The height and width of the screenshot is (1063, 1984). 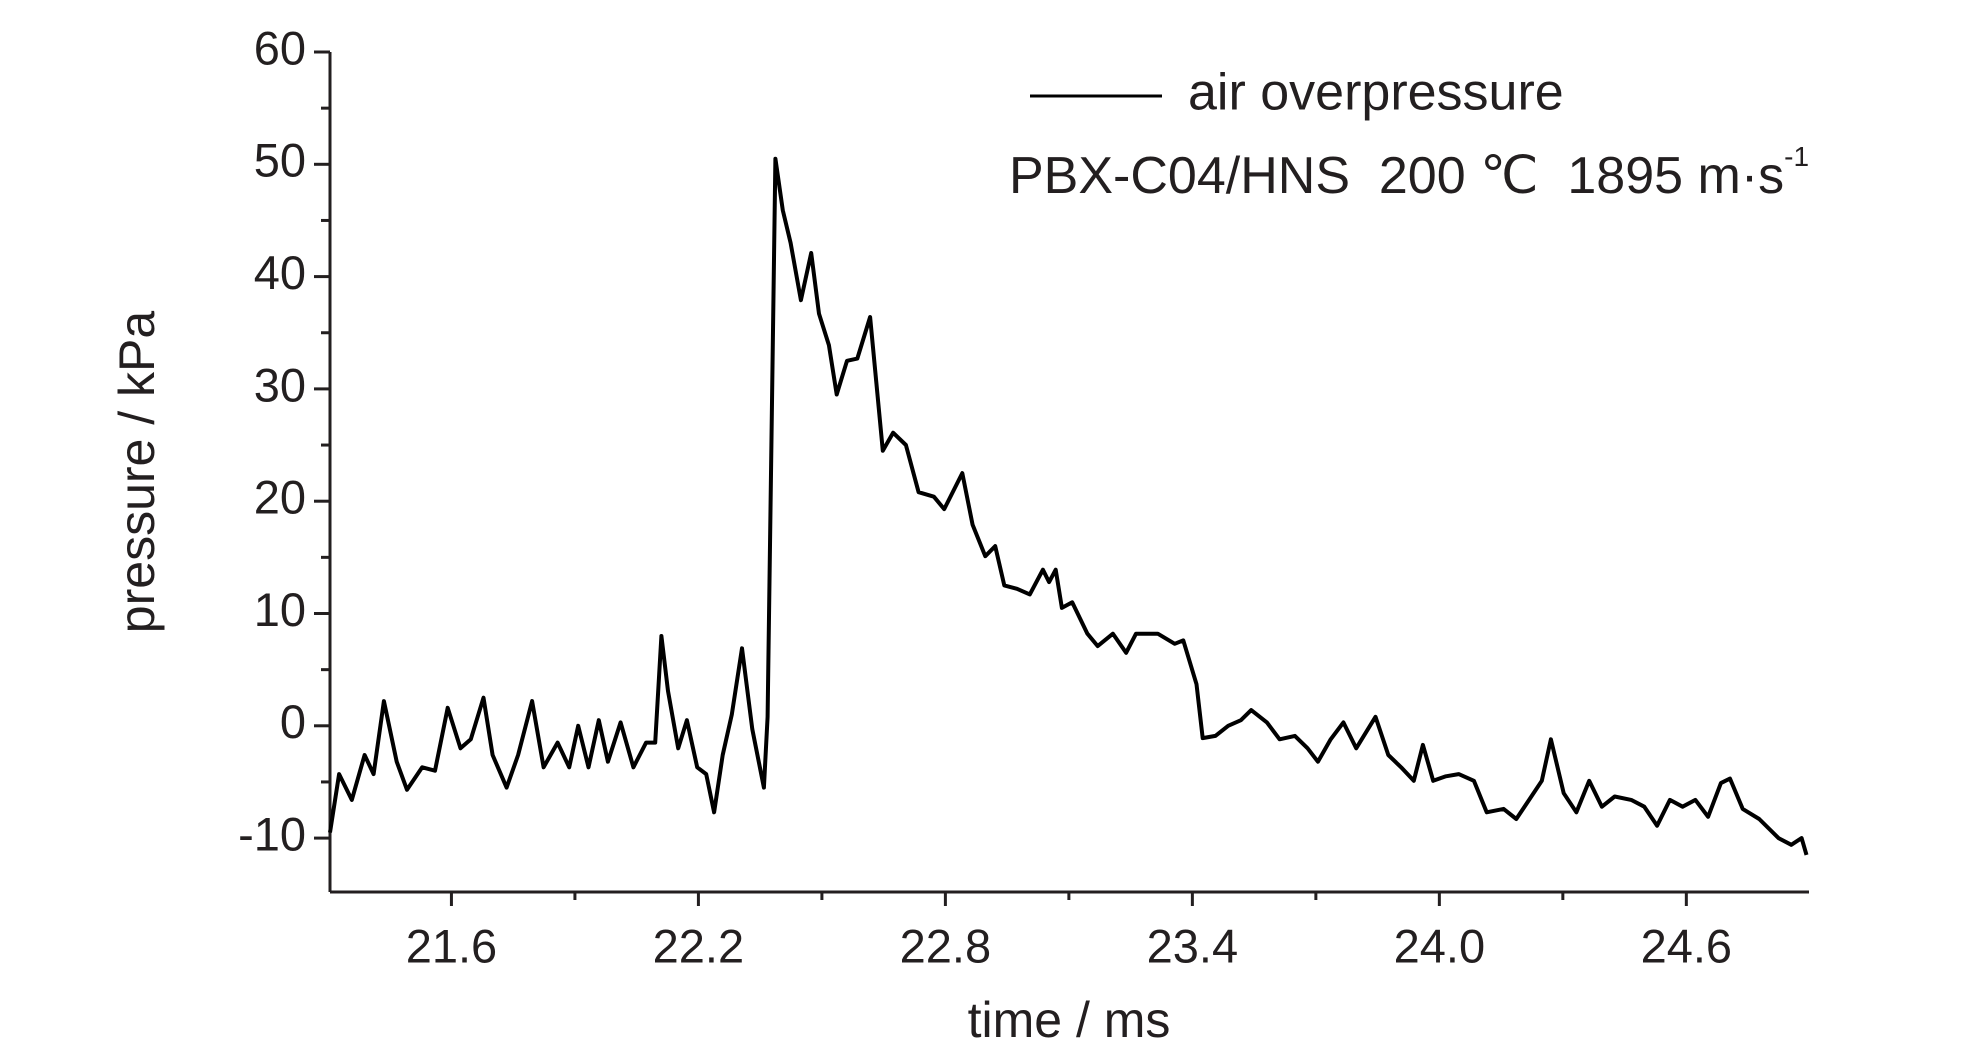 What do you see at coordinates (451, 945) in the screenshot?
I see `x-tick-label: 21.6` at bounding box center [451, 945].